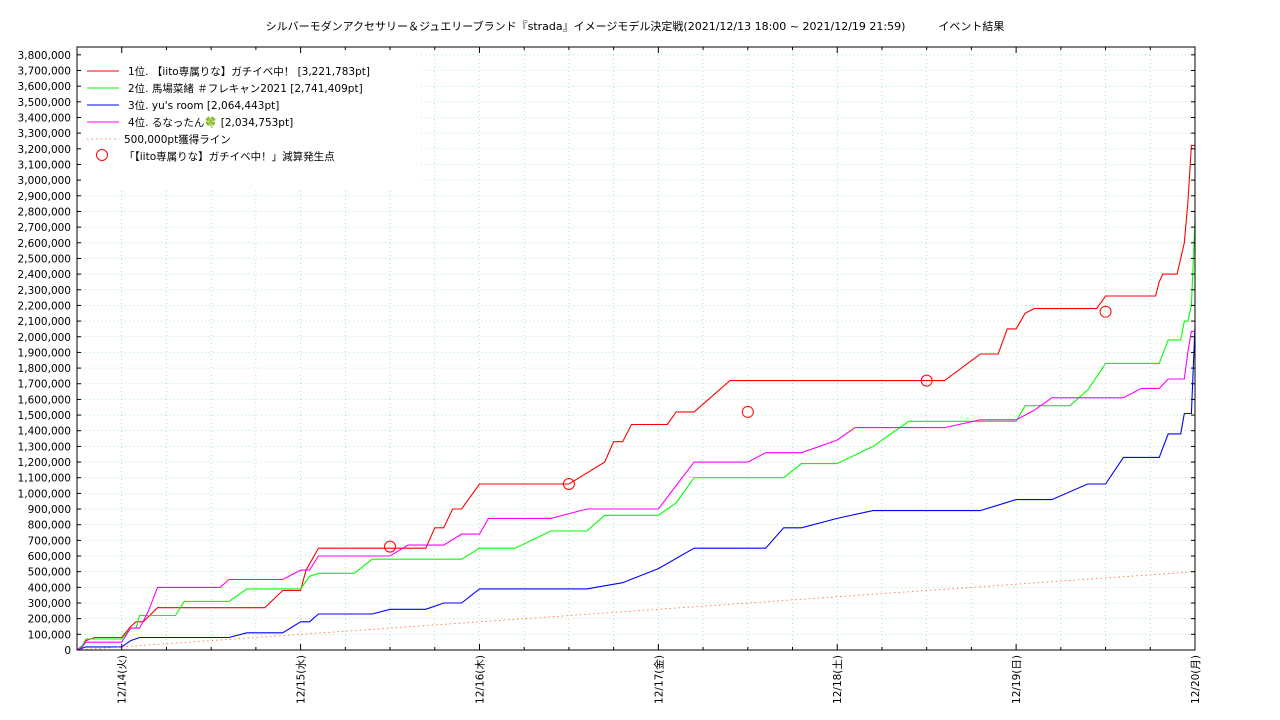 The image size is (1280, 720). I want to click on y-tick-label: 1,900,000, so click(44, 353).